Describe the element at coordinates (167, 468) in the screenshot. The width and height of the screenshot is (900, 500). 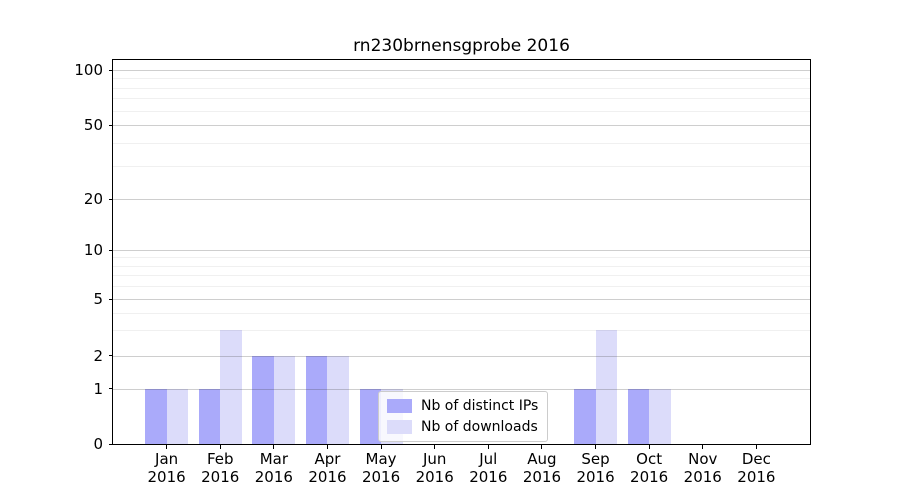
I see `x-tick-label: Jan 2016` at that location.